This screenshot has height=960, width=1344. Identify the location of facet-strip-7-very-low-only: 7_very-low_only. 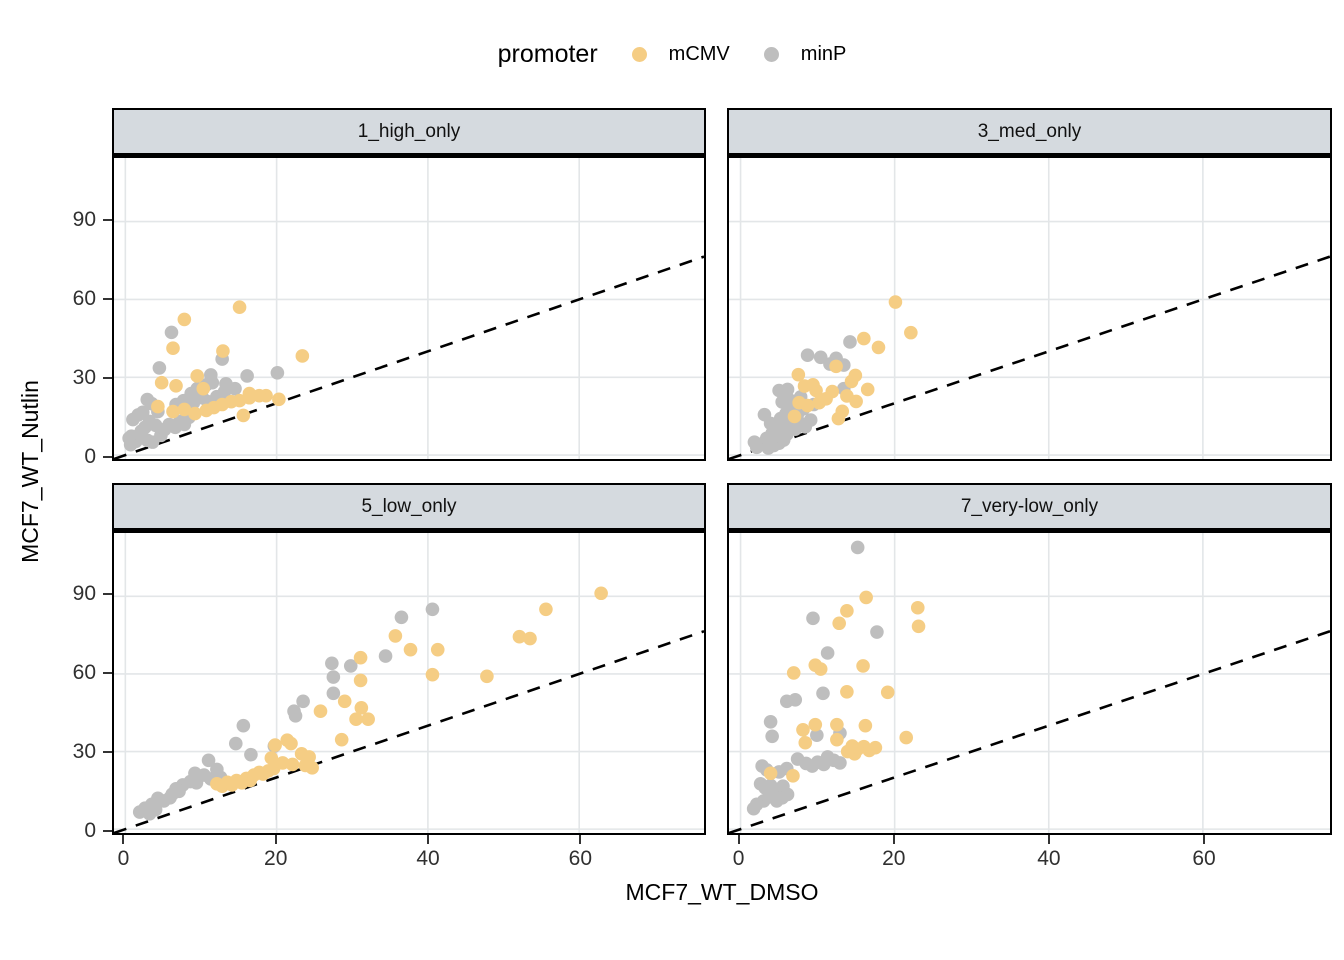
(1029, 506).